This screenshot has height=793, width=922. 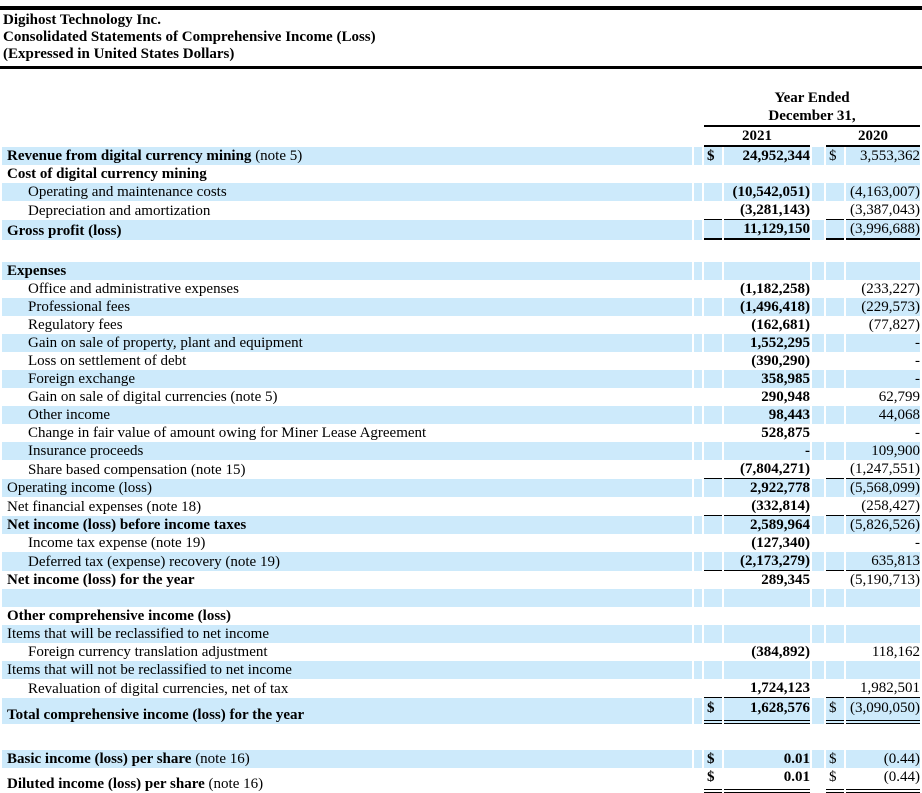 I want to click on value-2021: 0.01, so click(x=767, y=780).